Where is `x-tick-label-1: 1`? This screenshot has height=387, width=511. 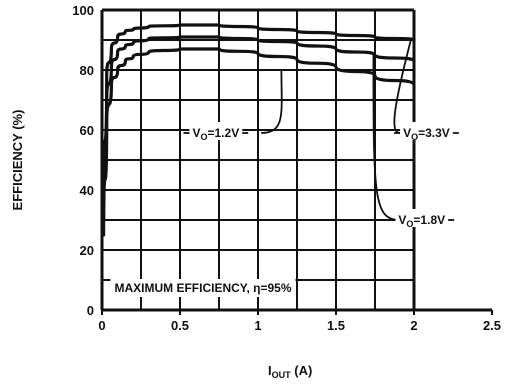
x-tick-label-1: 1 is located at coordinates (257, 325).